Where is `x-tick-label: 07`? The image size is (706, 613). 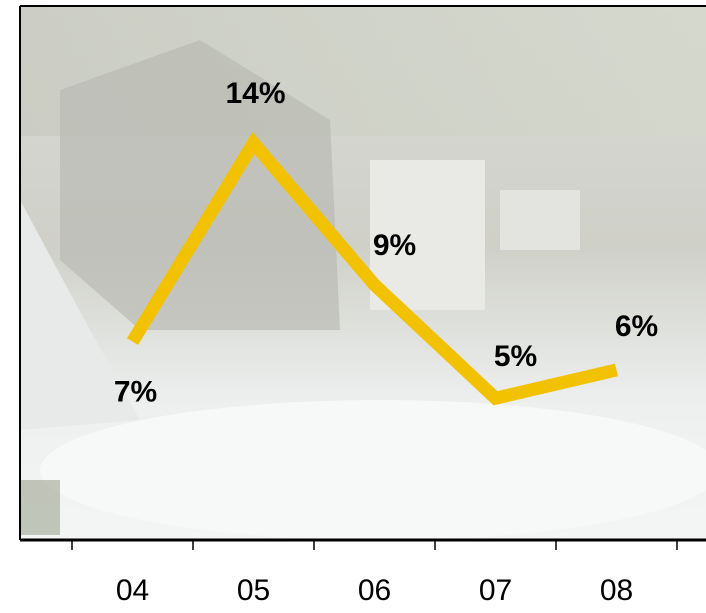
x-tick-label: 07 is located at coordinates (495, 590).